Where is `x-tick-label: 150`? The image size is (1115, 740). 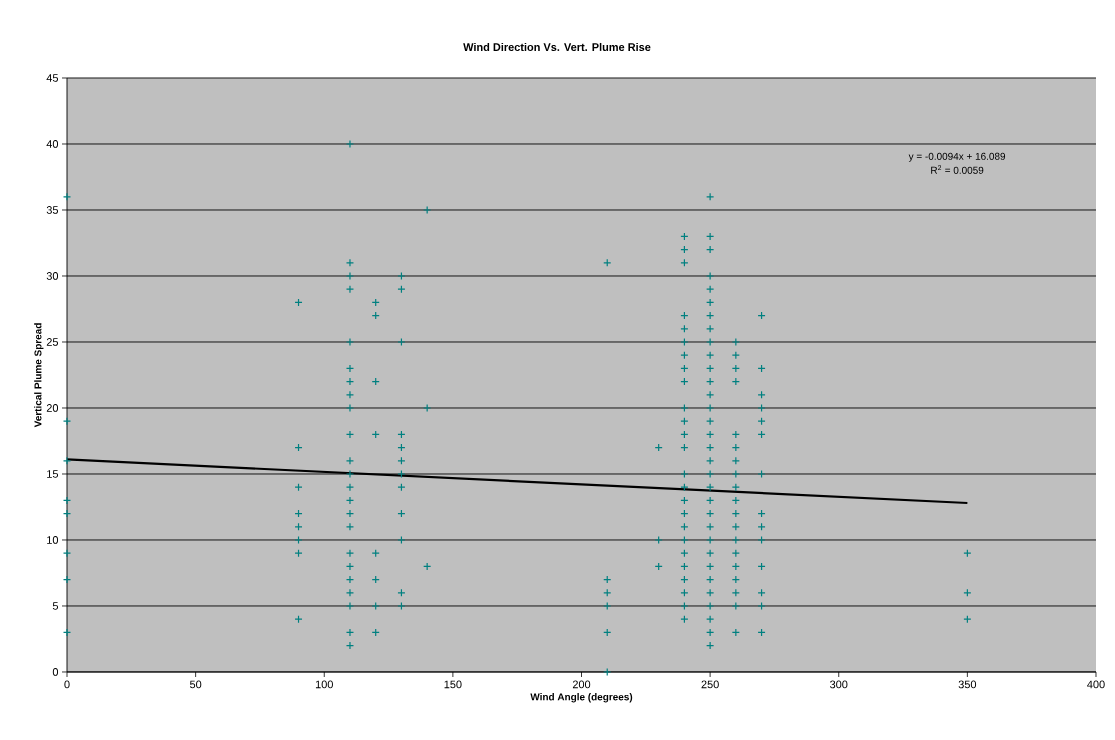
x-tick-label: 150 is located at coordinates (453, 684).